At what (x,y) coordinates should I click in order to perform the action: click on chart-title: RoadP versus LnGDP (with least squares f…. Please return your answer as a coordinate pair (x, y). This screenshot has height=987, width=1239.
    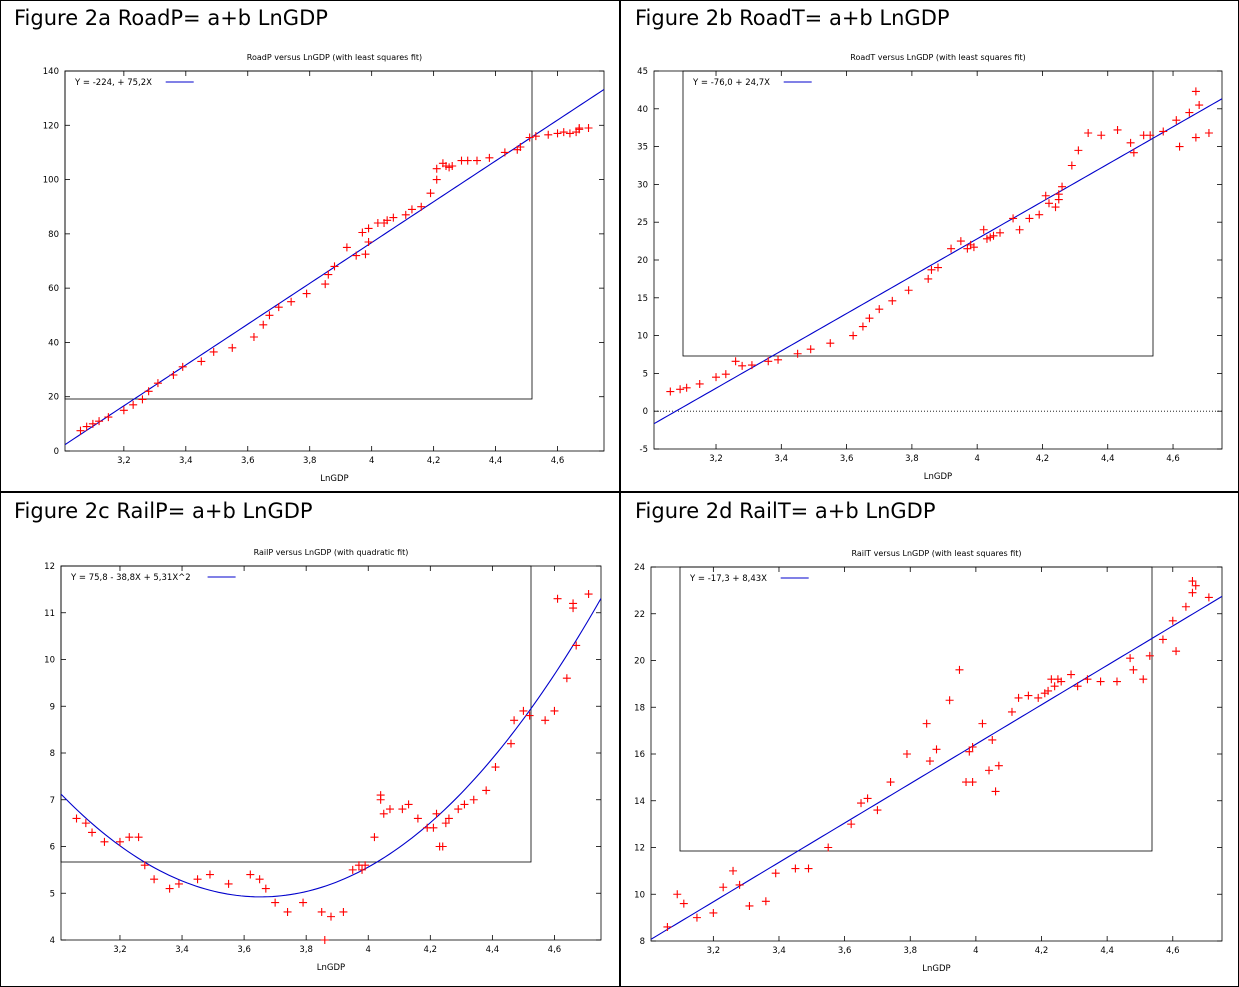
    Looking at the image, I should click on (334, 57).